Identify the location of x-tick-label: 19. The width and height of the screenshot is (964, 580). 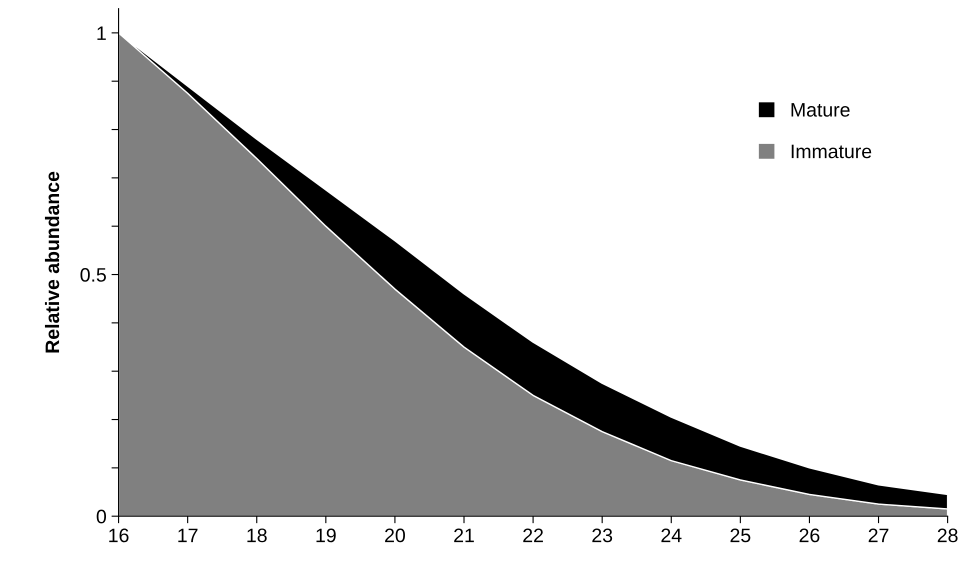
(326, 535).